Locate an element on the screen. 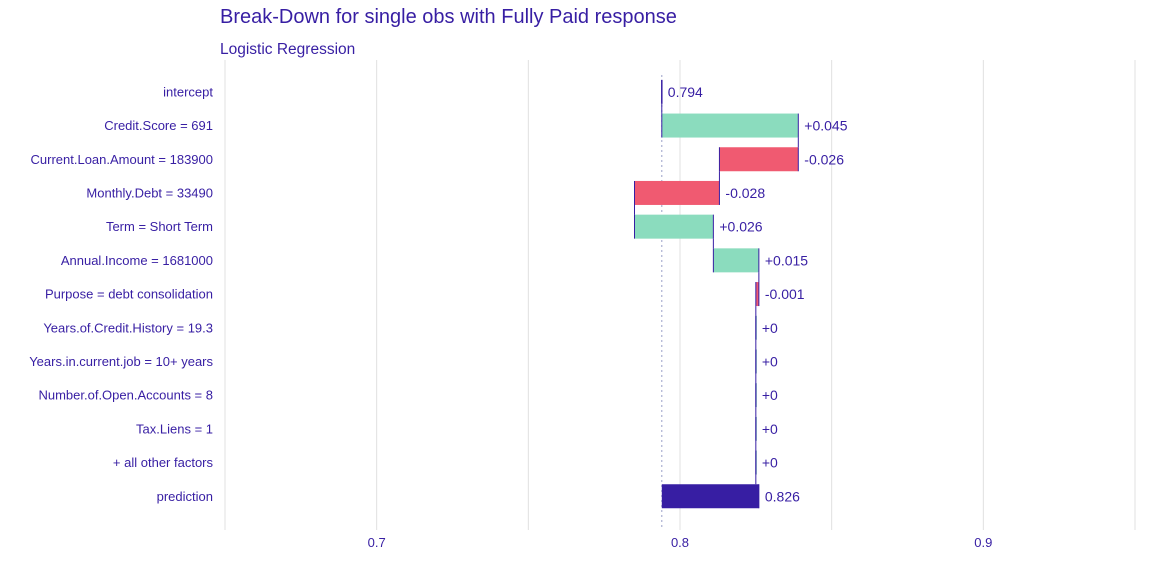 This screenshot has height=575, width=1150. value-label: -0.001 is located at coordinates (785, 294).